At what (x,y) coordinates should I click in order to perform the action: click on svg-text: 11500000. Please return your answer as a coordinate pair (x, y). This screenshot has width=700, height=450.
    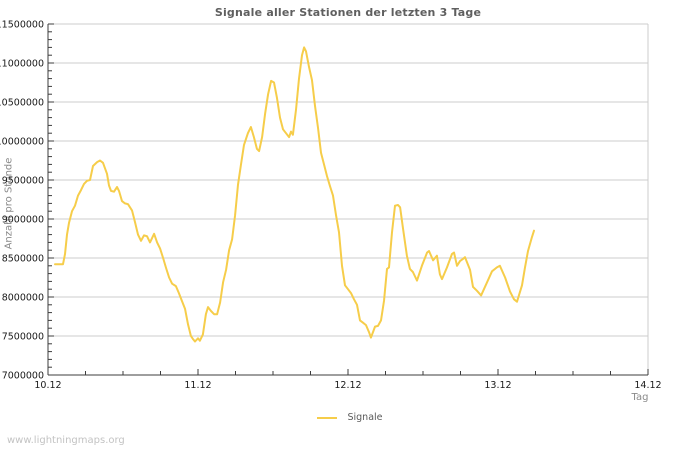
    Looking at the image, I should click on (22, 25).